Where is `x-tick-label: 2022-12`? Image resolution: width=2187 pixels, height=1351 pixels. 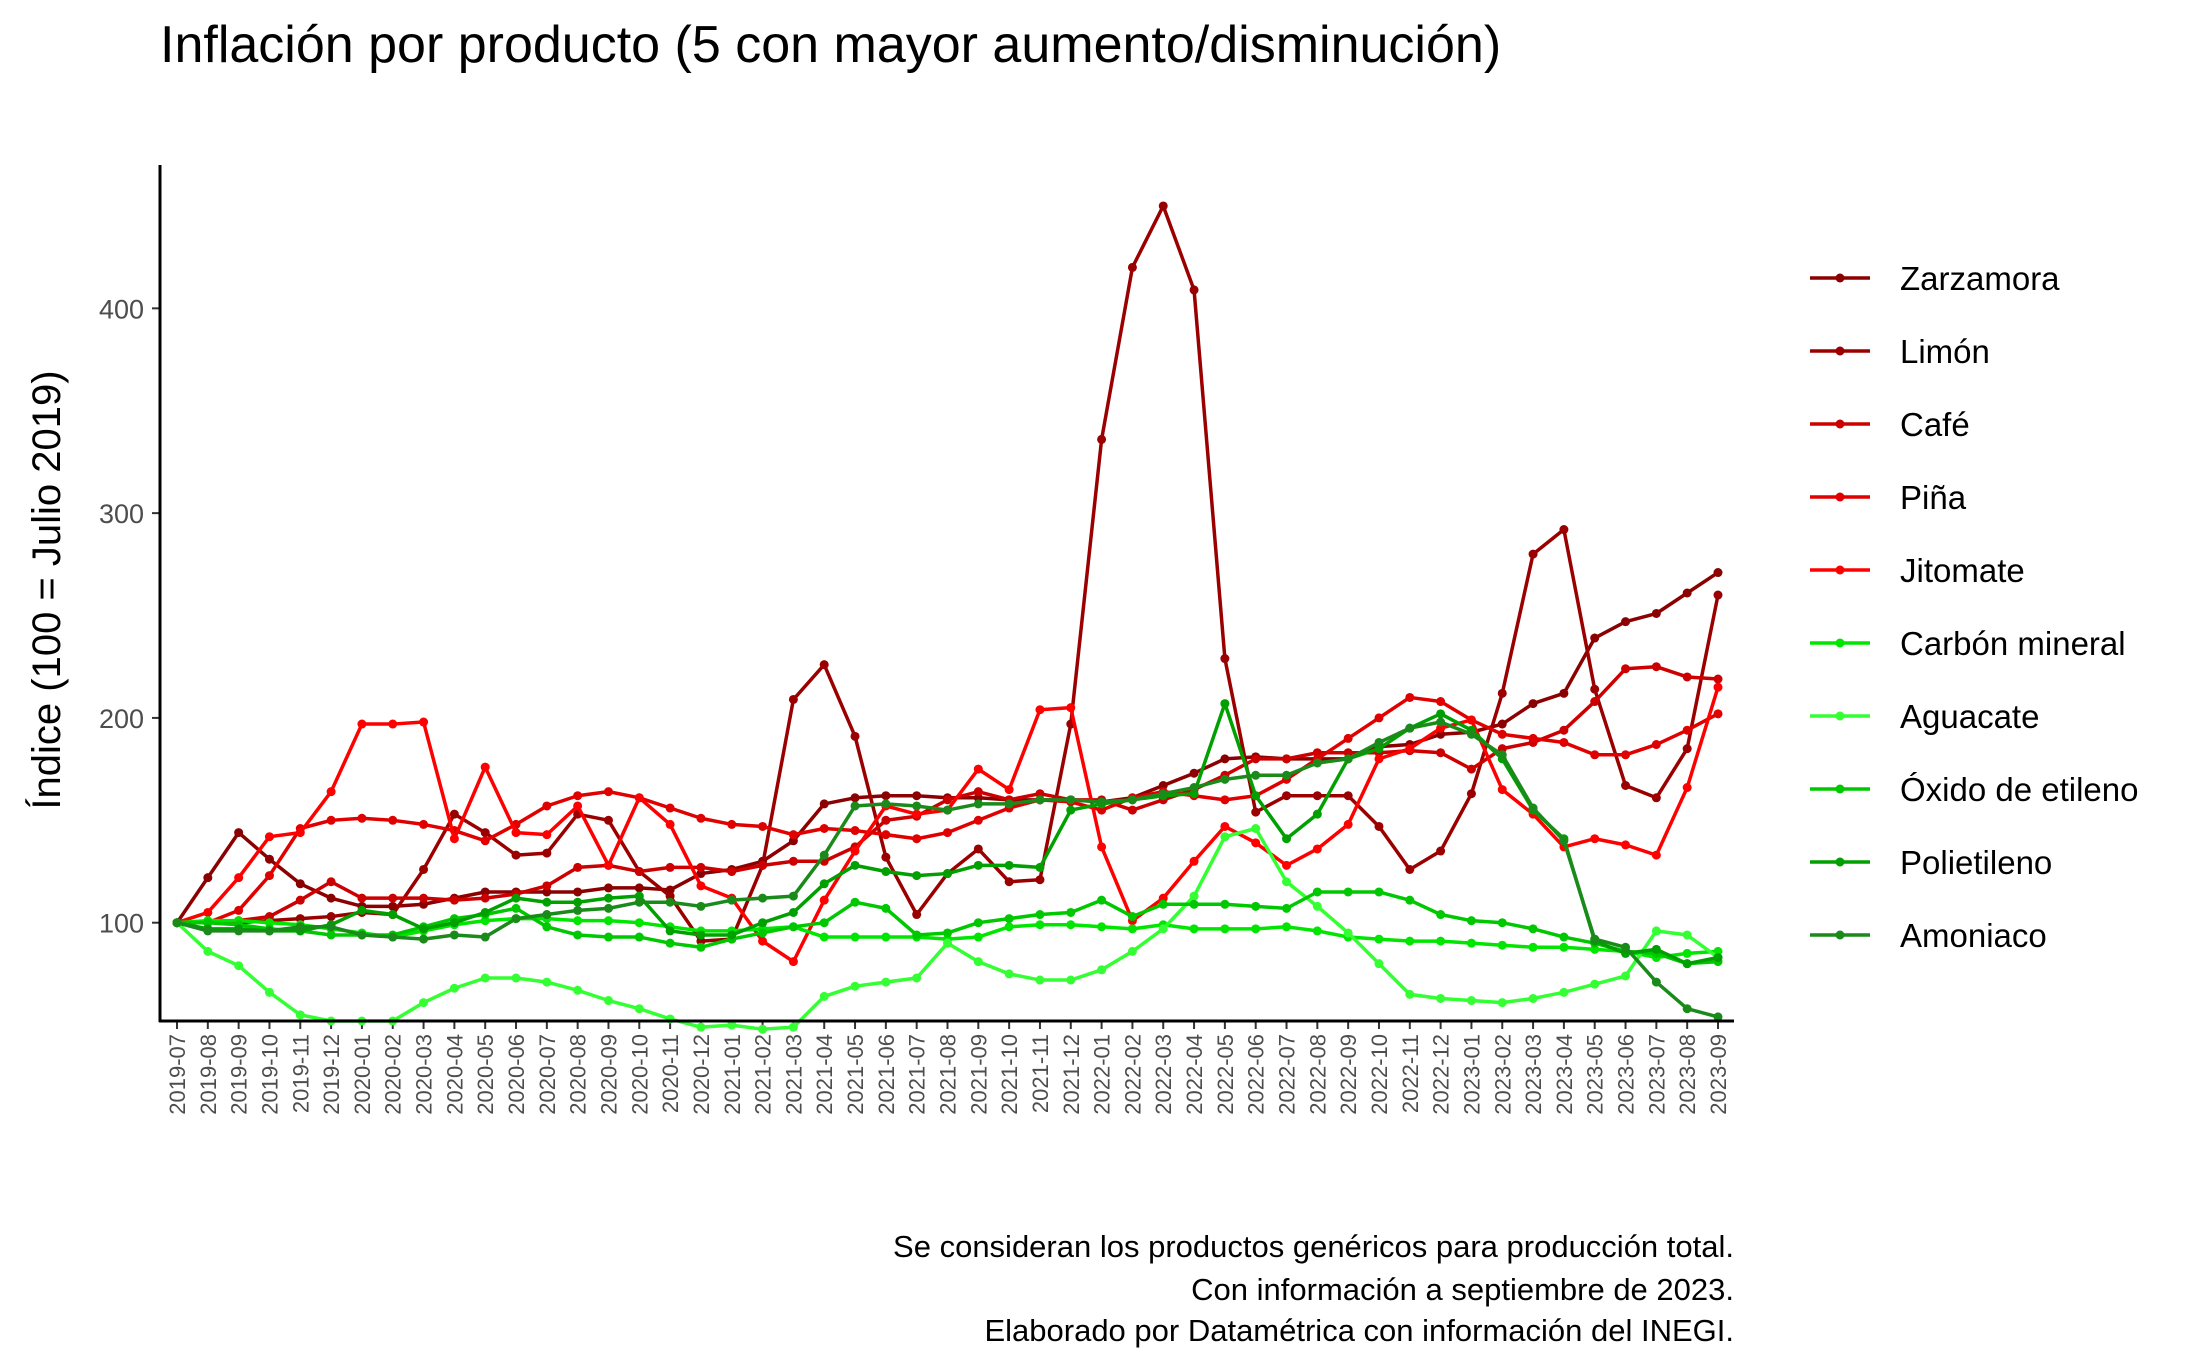 x-tick-label: 2022-12 is located at coordinates (1441, 1074).